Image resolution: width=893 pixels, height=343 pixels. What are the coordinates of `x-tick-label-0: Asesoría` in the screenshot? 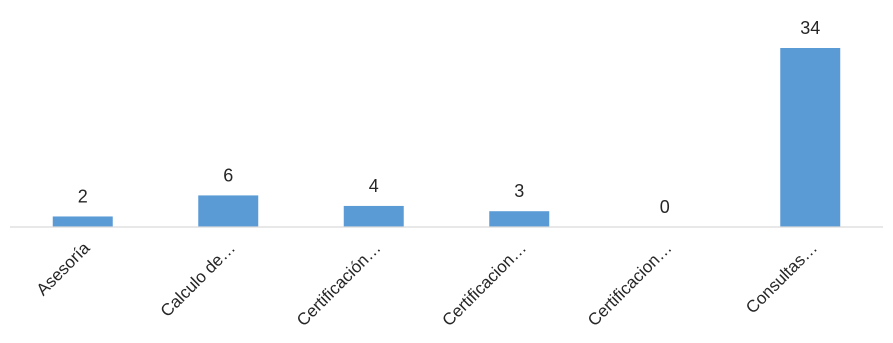 It's located at (63, 268).